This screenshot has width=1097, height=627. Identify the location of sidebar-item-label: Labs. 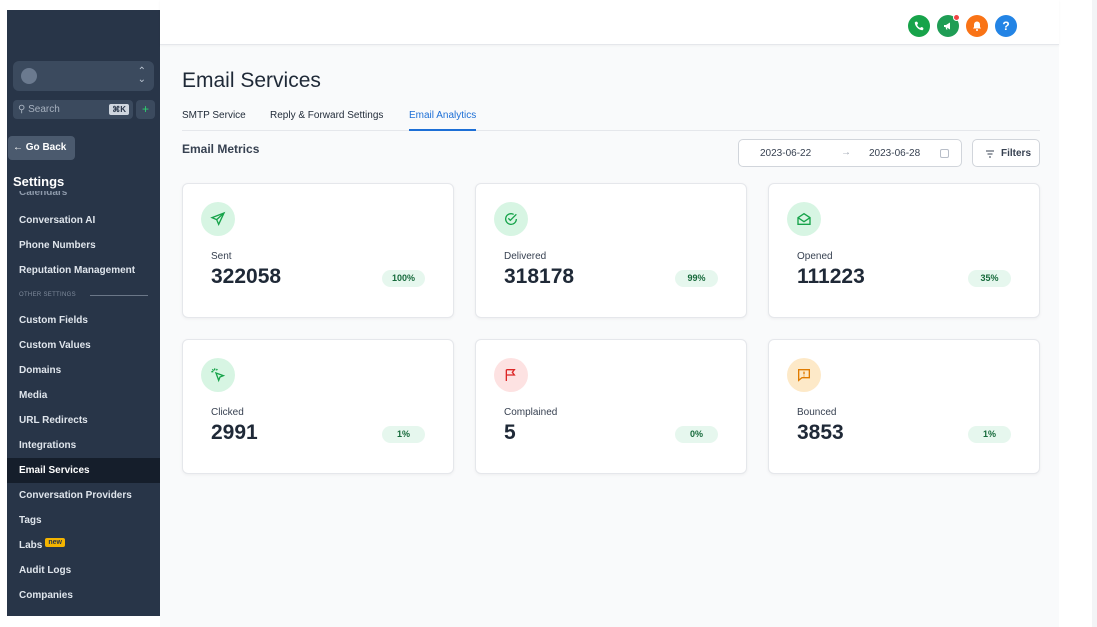
(31, 545).